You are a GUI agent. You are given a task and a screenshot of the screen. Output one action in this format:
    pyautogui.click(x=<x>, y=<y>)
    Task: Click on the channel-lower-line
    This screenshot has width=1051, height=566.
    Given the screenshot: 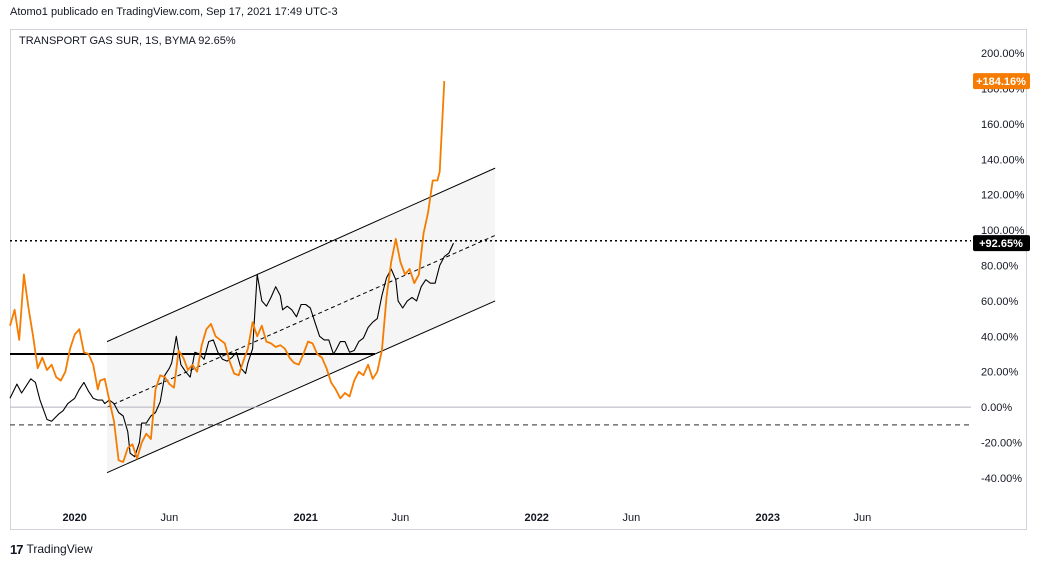 What is the action you would take?
    pyautogui.click(x=301, y=387)
    